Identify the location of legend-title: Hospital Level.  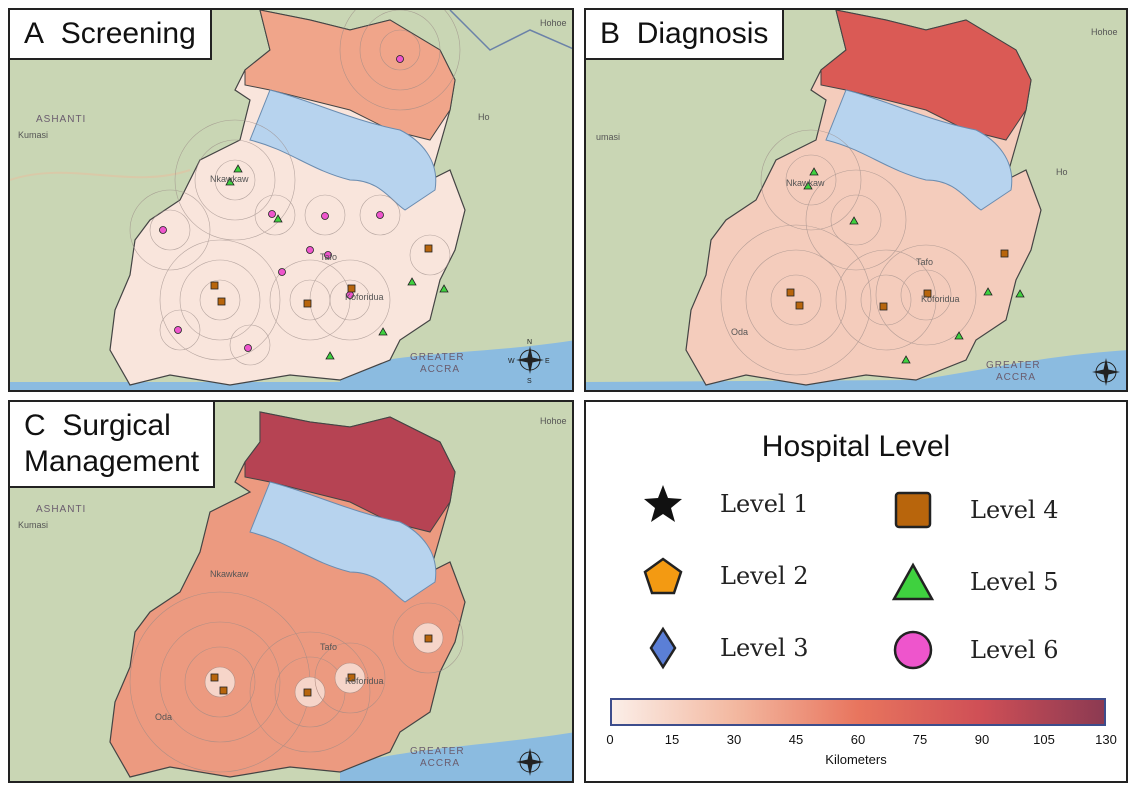
(856, 446).